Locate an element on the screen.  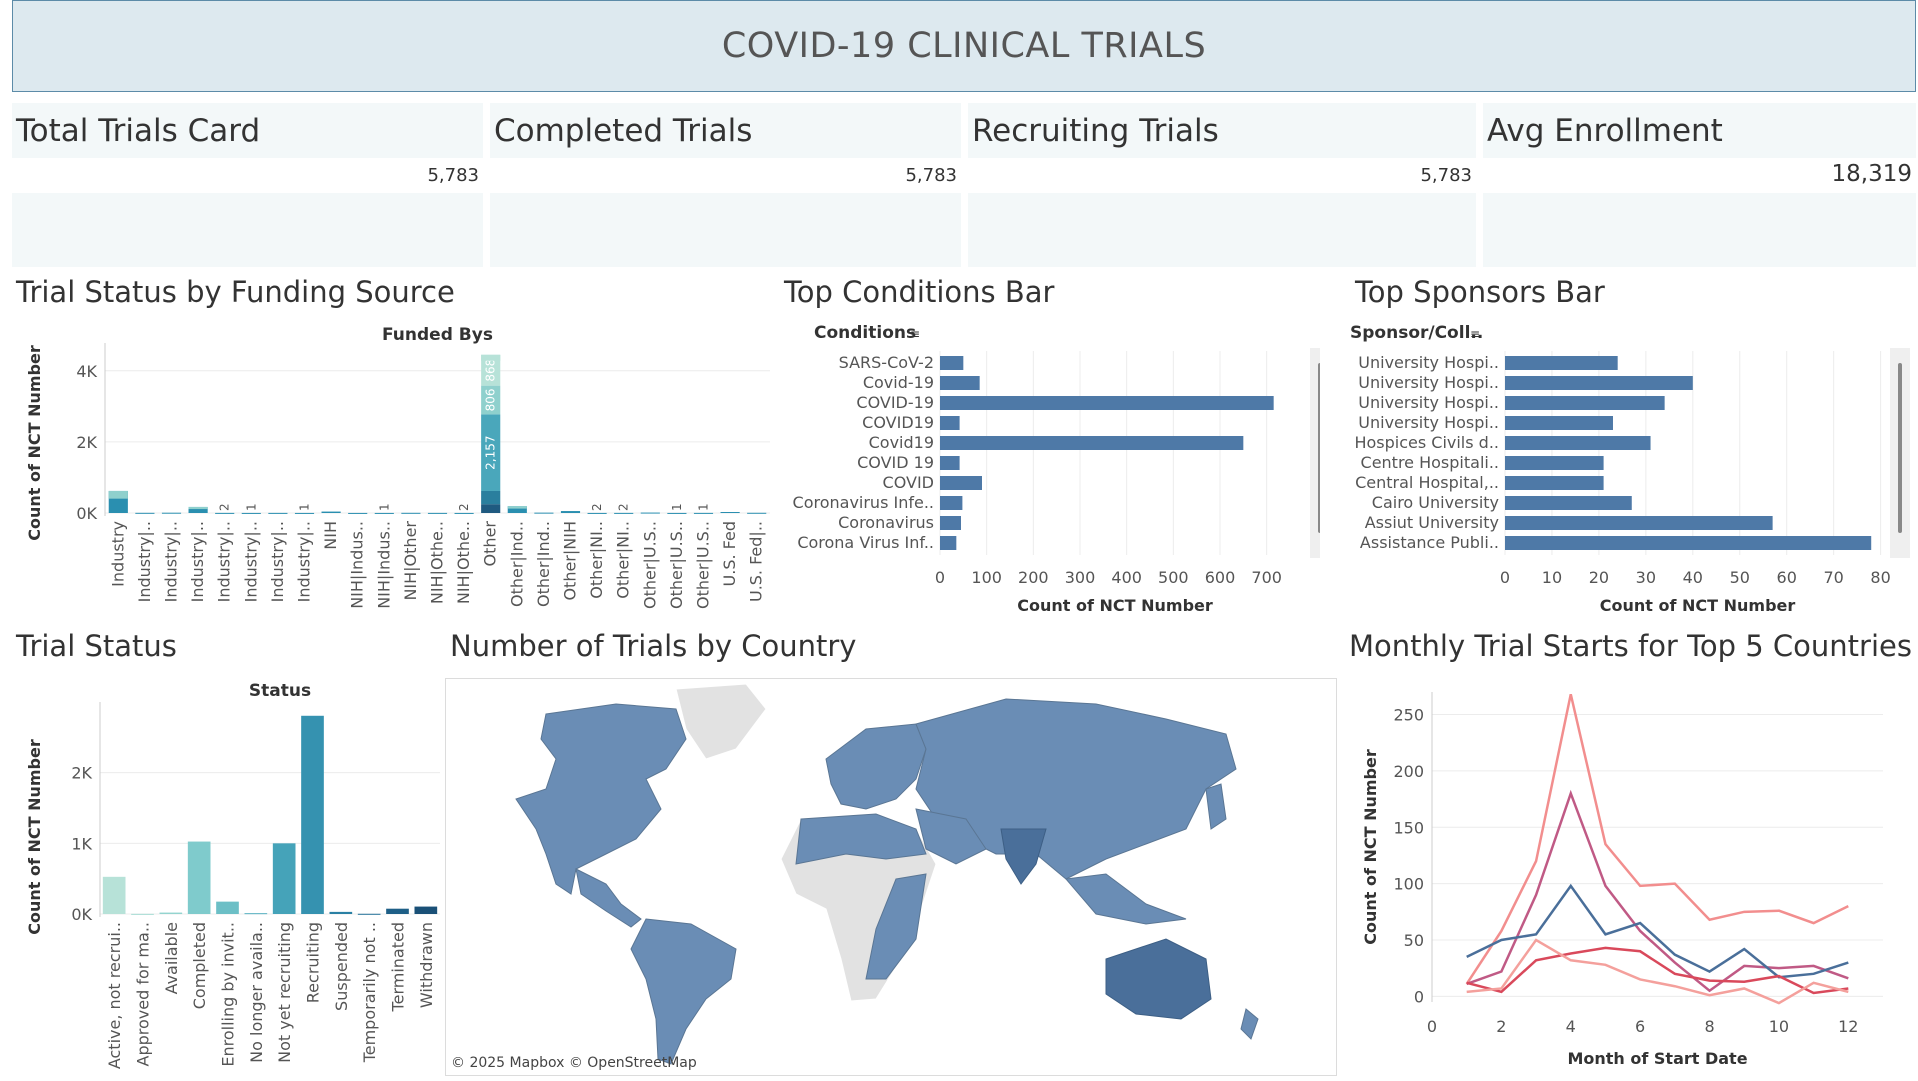
card-avg-enrollment: Avg Enrollment 18,319 is located at coordinates (1699, 185).